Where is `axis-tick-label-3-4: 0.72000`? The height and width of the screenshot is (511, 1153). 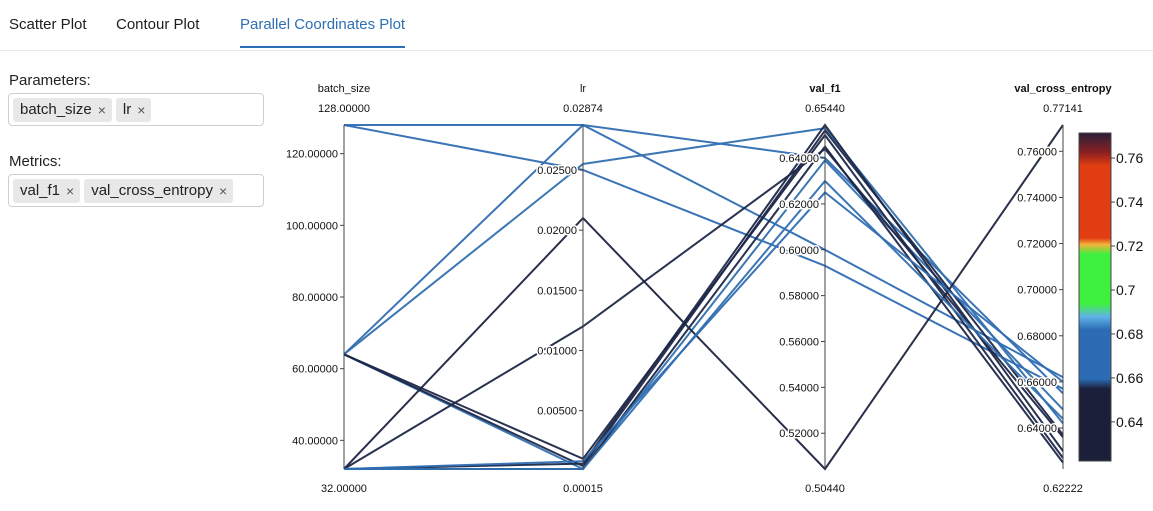
axis-tick-label-3-4: 0.72000 is located at coordinates (1037, 245).